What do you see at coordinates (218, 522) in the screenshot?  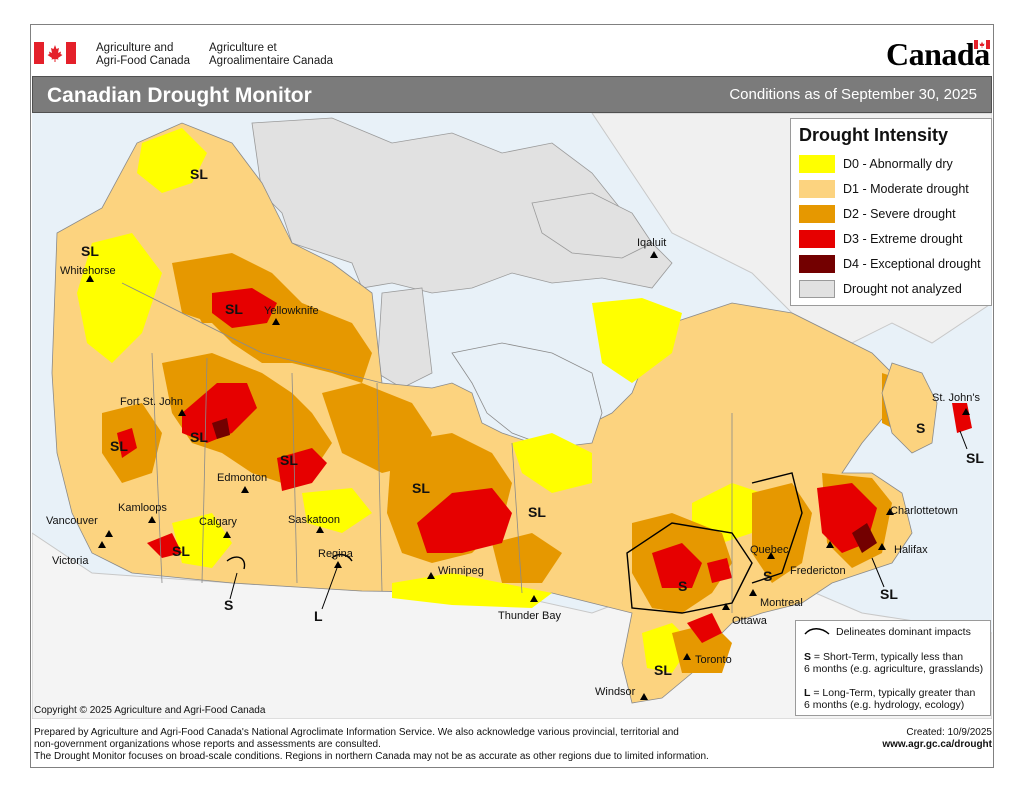 I see `city-label-calgary: Calgary` at bounding box center [218, 522].